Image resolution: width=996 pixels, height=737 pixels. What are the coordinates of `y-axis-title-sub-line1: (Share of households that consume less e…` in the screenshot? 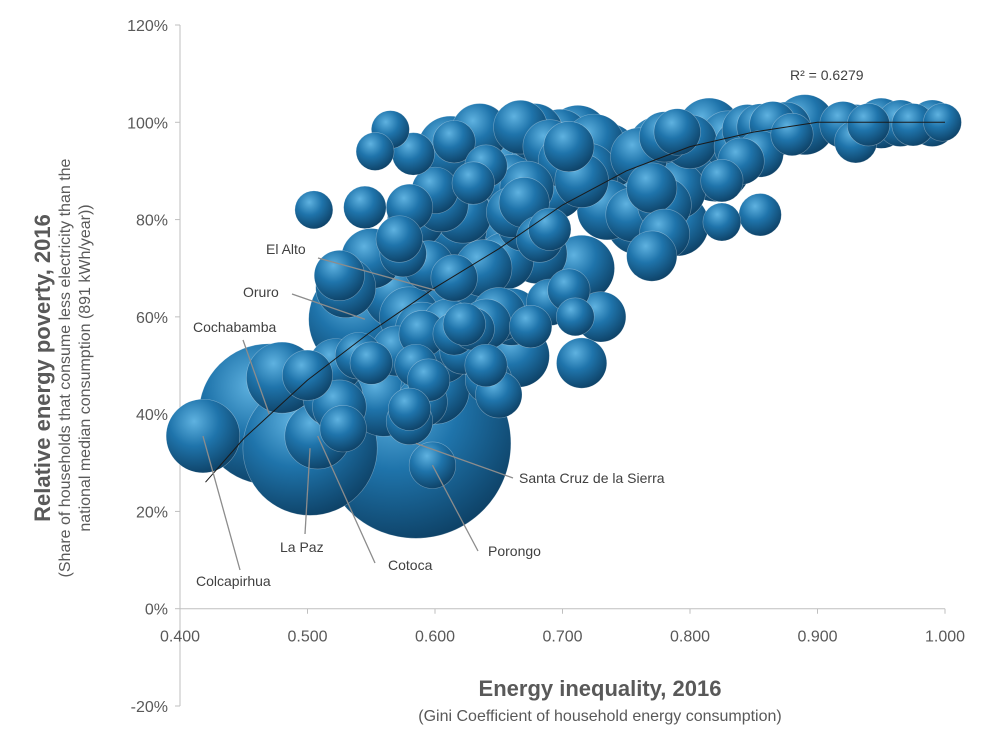 It's located at (65, 368).